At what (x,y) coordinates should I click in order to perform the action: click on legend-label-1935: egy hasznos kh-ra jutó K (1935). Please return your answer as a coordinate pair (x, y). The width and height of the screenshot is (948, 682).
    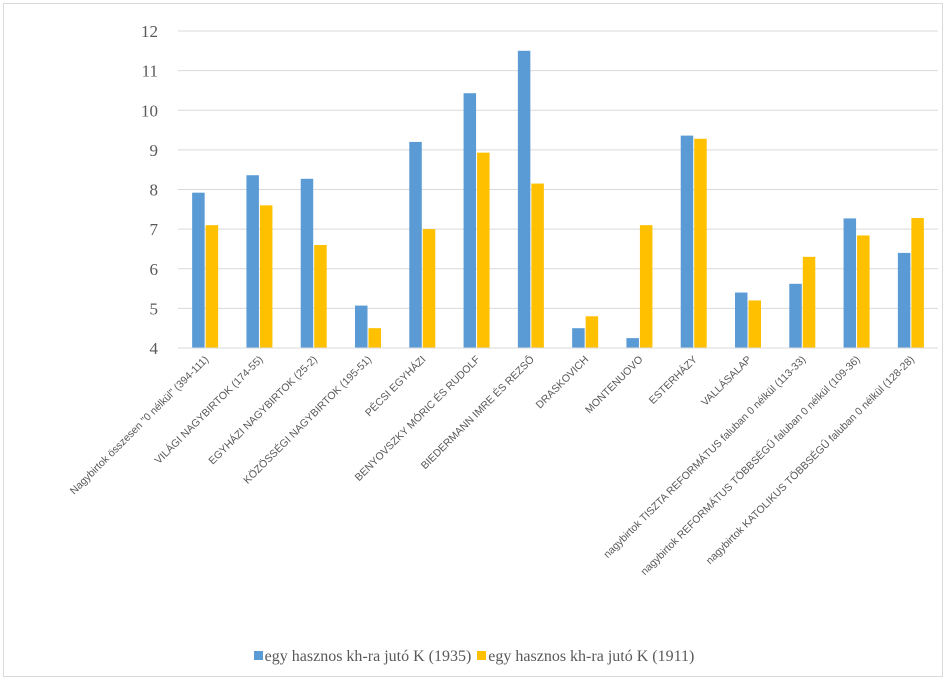
    Looking at the image, I should click on (368, 656).